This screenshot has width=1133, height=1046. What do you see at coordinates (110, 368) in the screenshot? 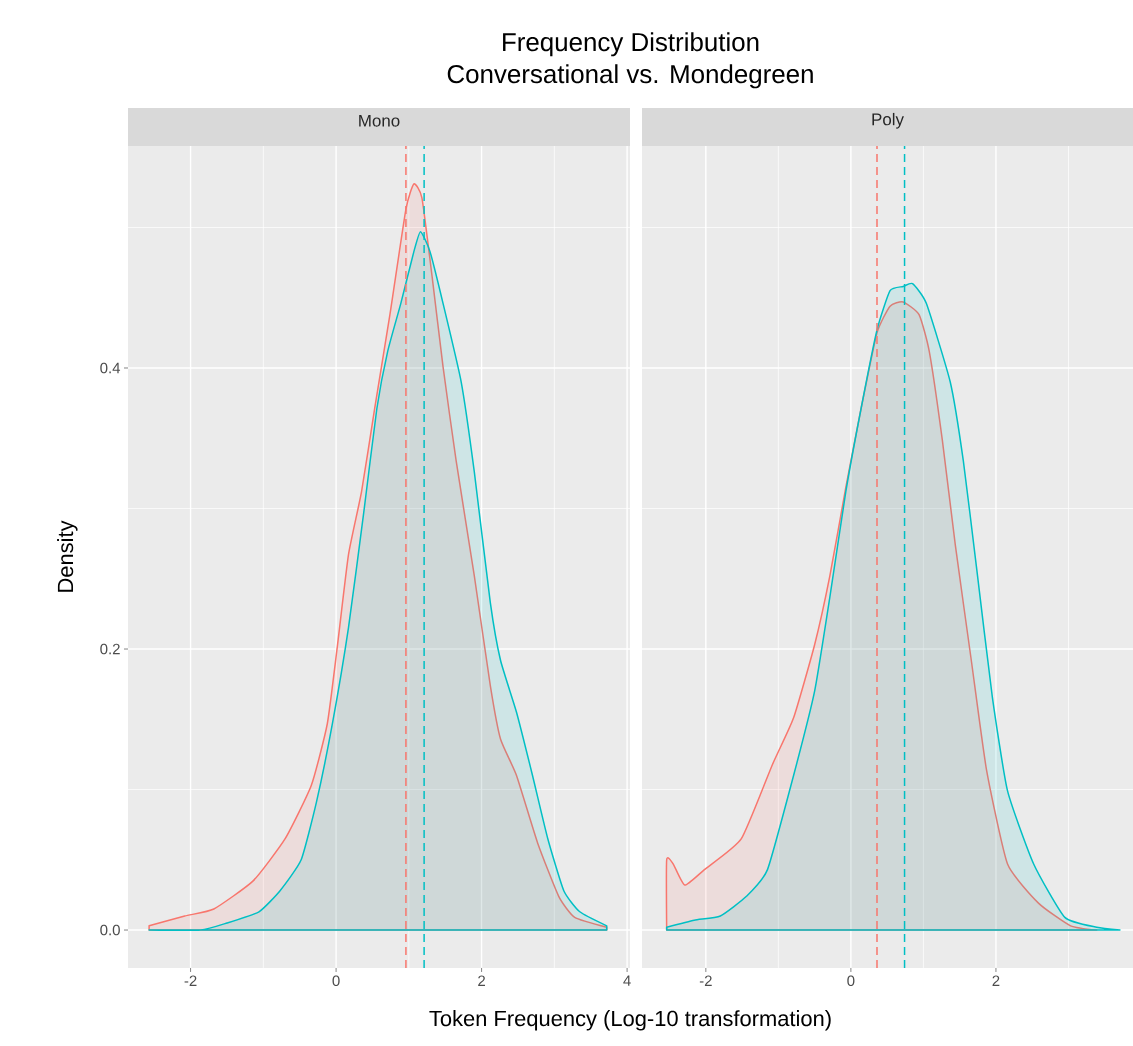
I see `y-tick-label: 0.4` at bounding box center [110, 368].